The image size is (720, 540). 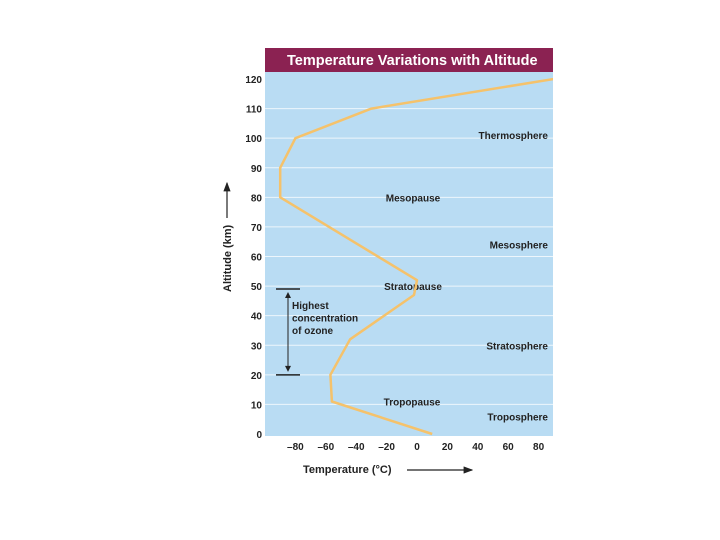 I want to click on y-tick-label: 90, so click(x=257, y=169).